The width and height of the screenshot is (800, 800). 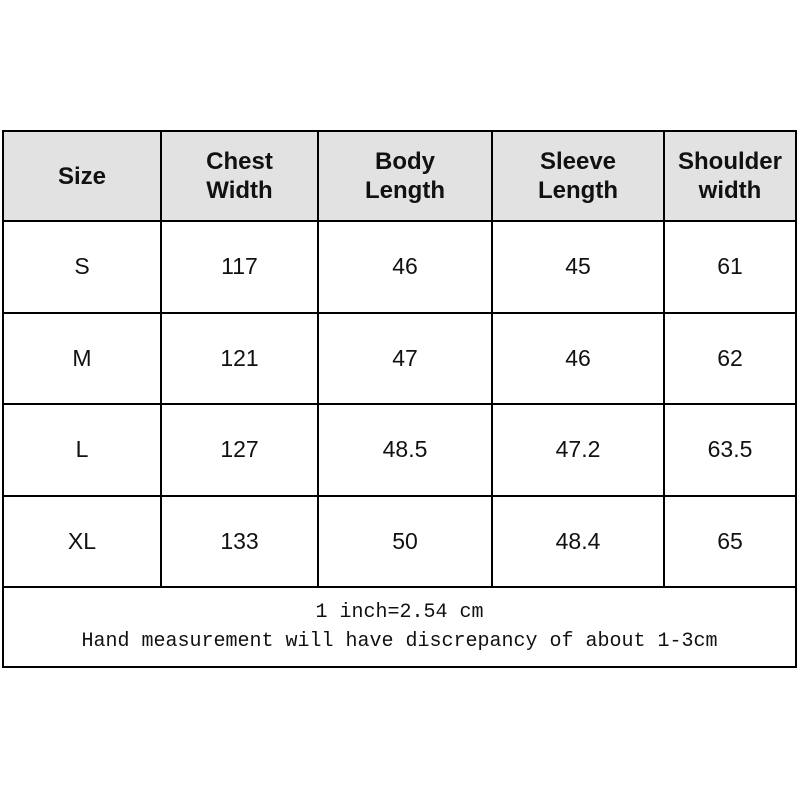 What do you see at coordinates (239, 190) in the screenshot?
I see `col-header-chest-width-line2: Width` at bounding box center [239, 190].